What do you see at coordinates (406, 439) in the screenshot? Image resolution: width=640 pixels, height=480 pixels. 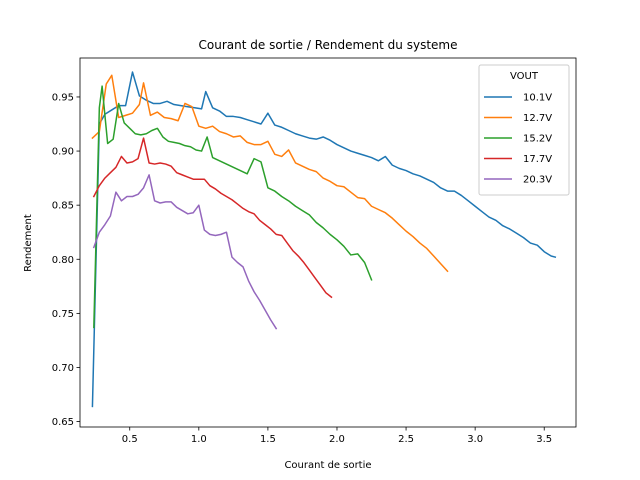 I see `x-tick-label: 2.5` at bounding box center [406, 439].